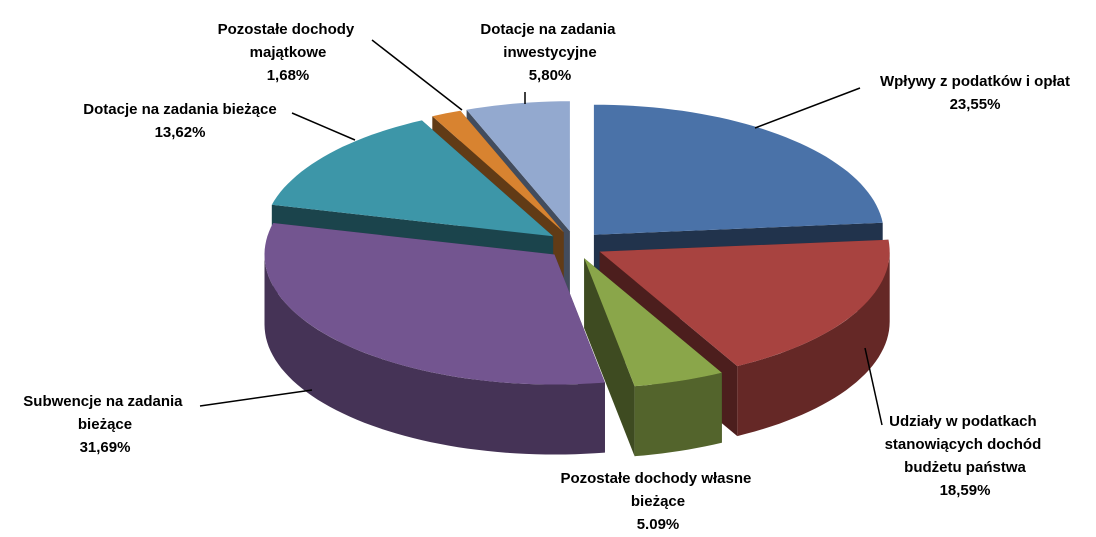 The image size is (1096, 537). Describe the element at coordinates (549, 29) in the screenshot. I see `label-line: Dotacje na zadania` at that location.